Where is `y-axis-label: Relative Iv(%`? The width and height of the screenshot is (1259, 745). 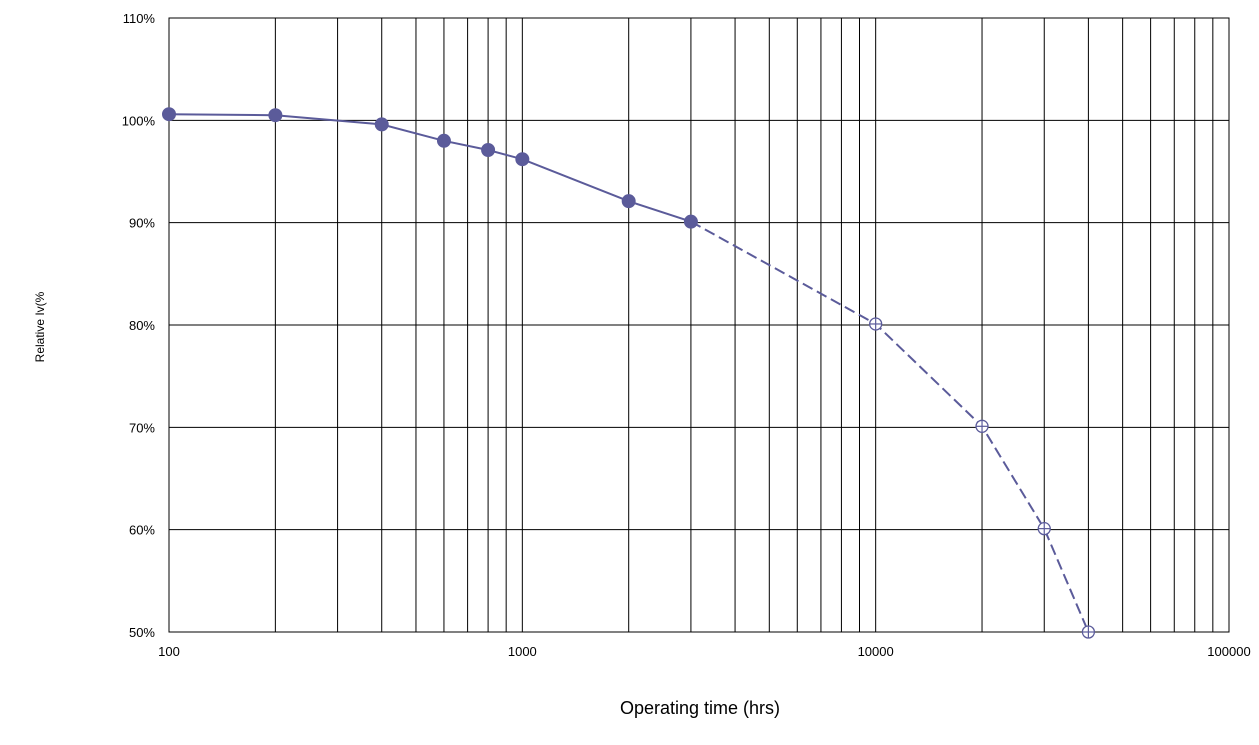
y-axis-label: Relative Iv(% is located at coordinates (40, 326).